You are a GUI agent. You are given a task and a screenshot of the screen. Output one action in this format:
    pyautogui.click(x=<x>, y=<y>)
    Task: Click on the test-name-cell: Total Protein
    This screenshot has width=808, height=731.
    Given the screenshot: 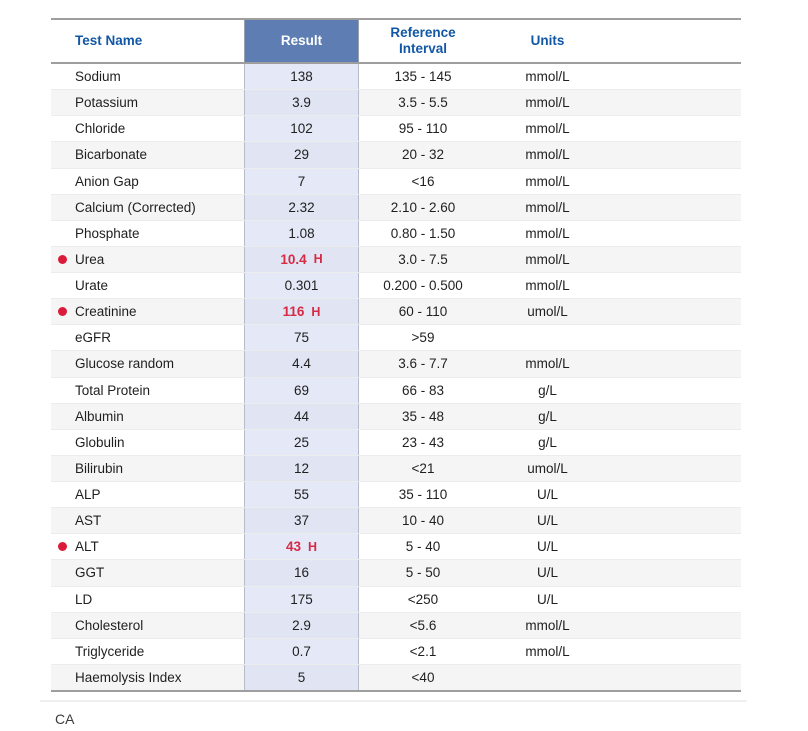 What is the action you would take?
    pyautogui.click(x=147, y=390)
    